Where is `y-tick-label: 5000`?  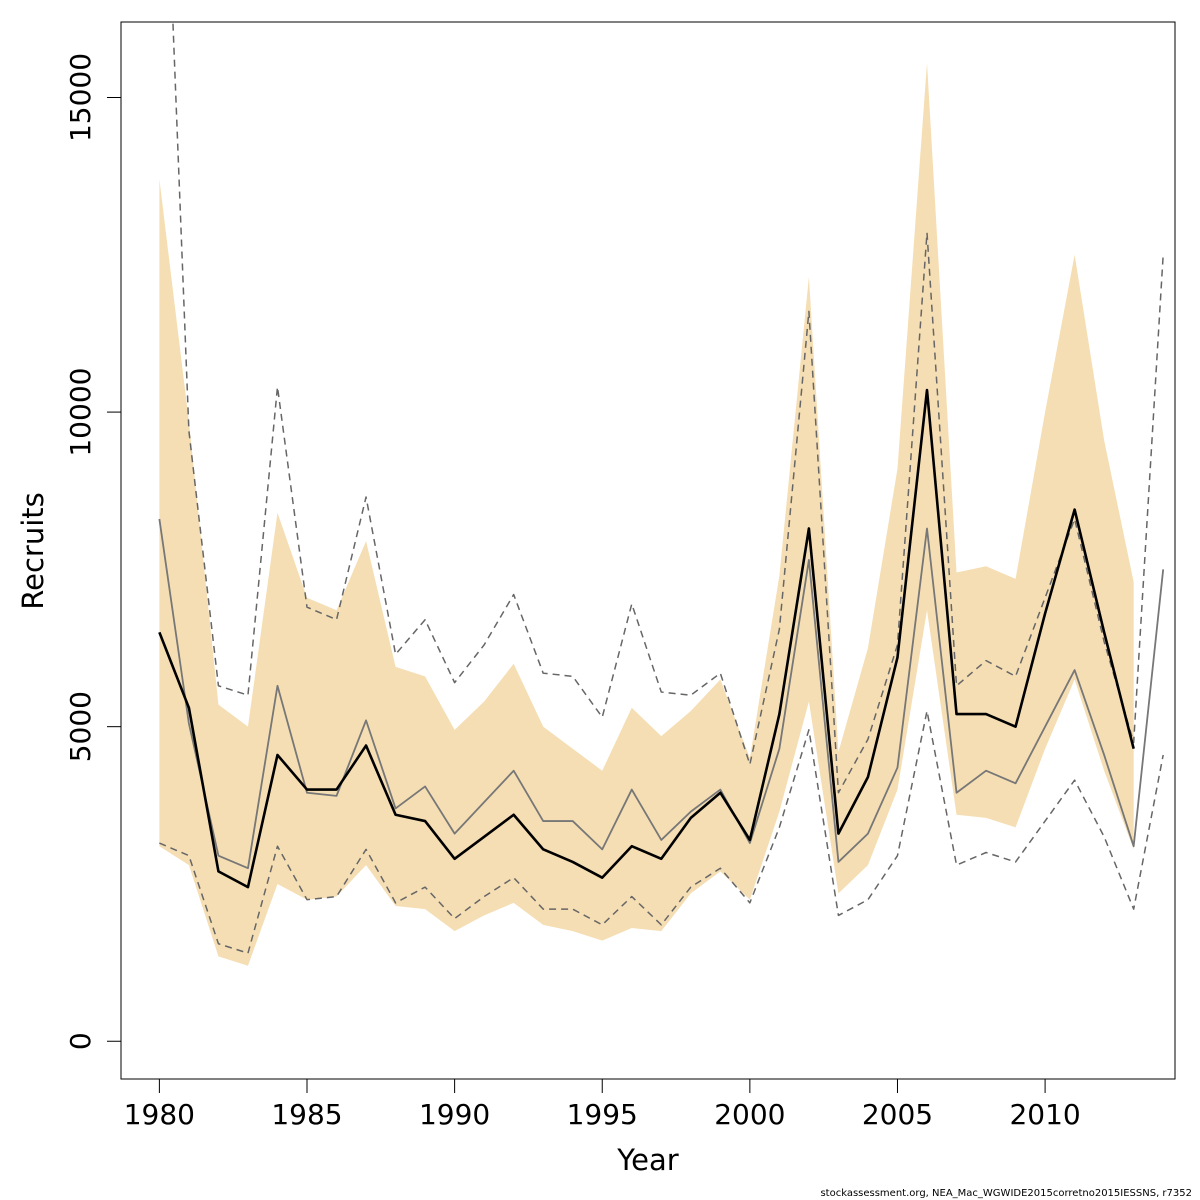 y-tick-label: 5000 is located at coordinates (80, 726).